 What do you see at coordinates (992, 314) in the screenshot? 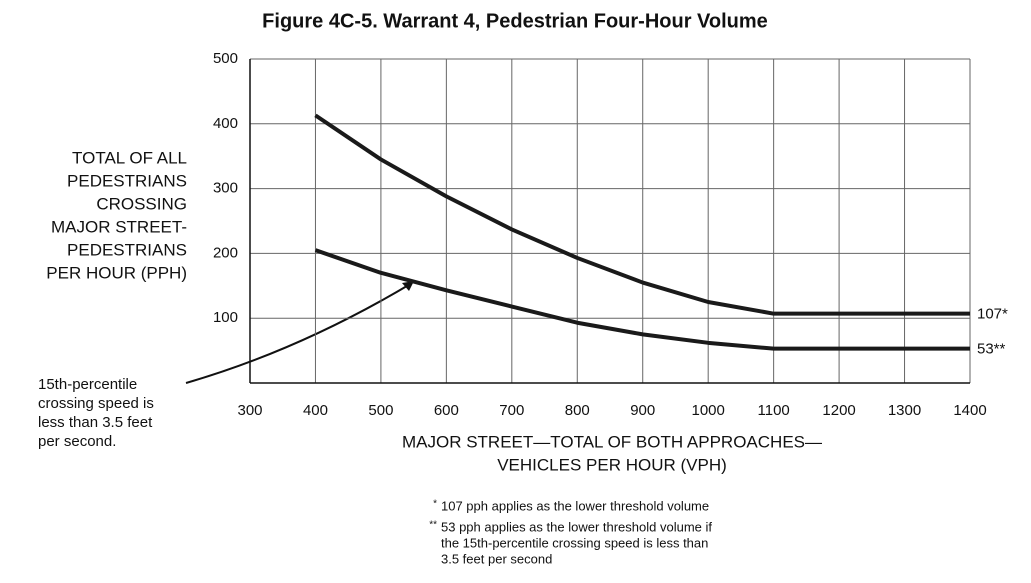
I see `value-label: 107*` at bounding box center [992, 314].